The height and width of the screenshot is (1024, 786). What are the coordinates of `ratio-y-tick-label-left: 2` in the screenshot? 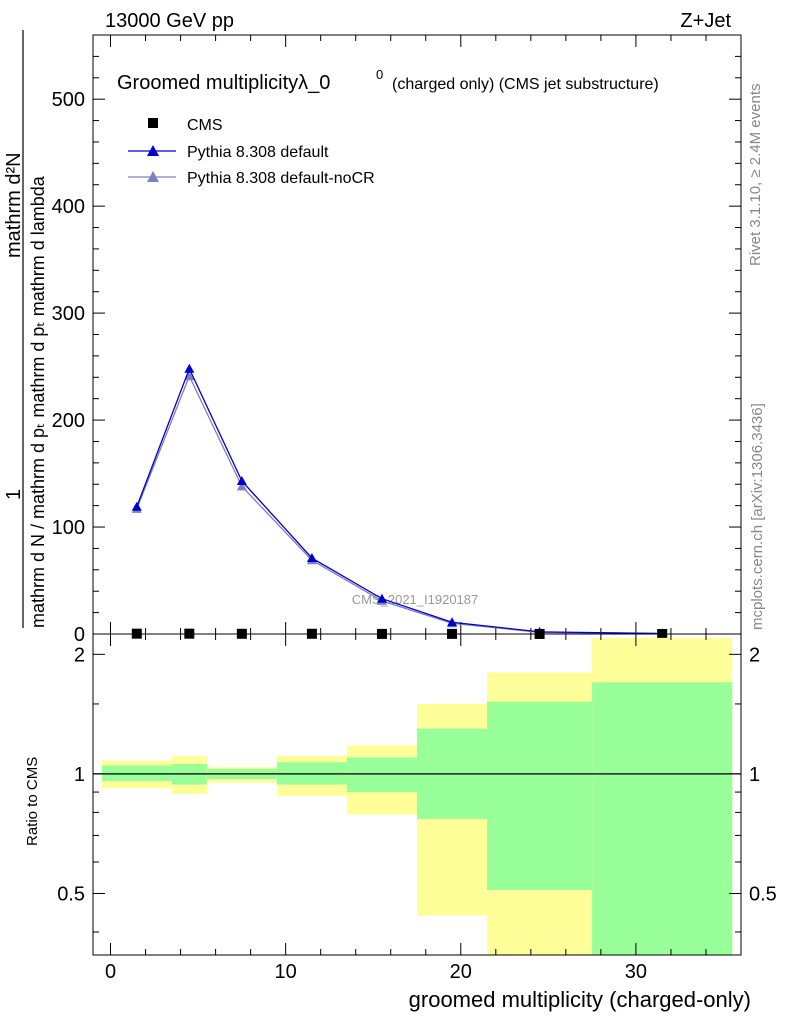 It's located at (79, 655).